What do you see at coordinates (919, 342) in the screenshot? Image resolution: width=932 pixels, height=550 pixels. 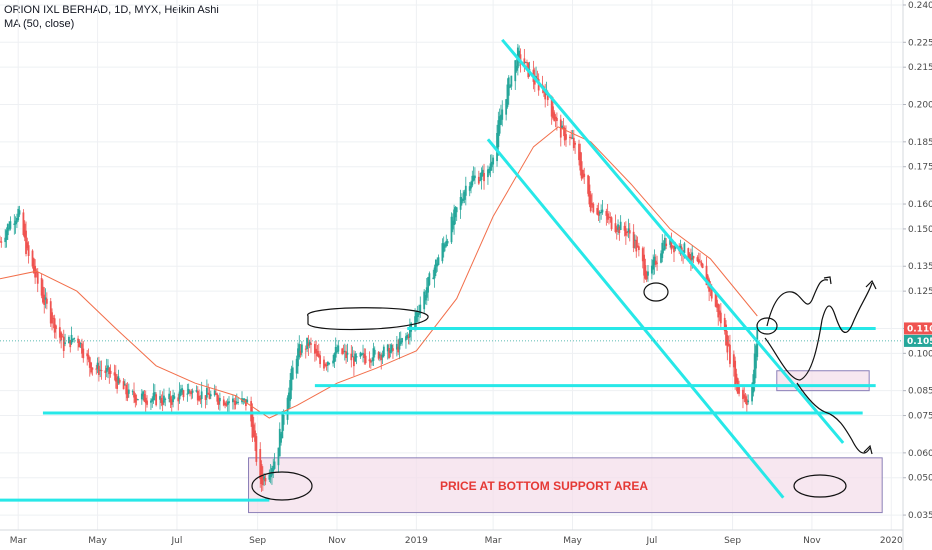 I see `price-tag-label: 0.105` at bounding box center [919, 342].